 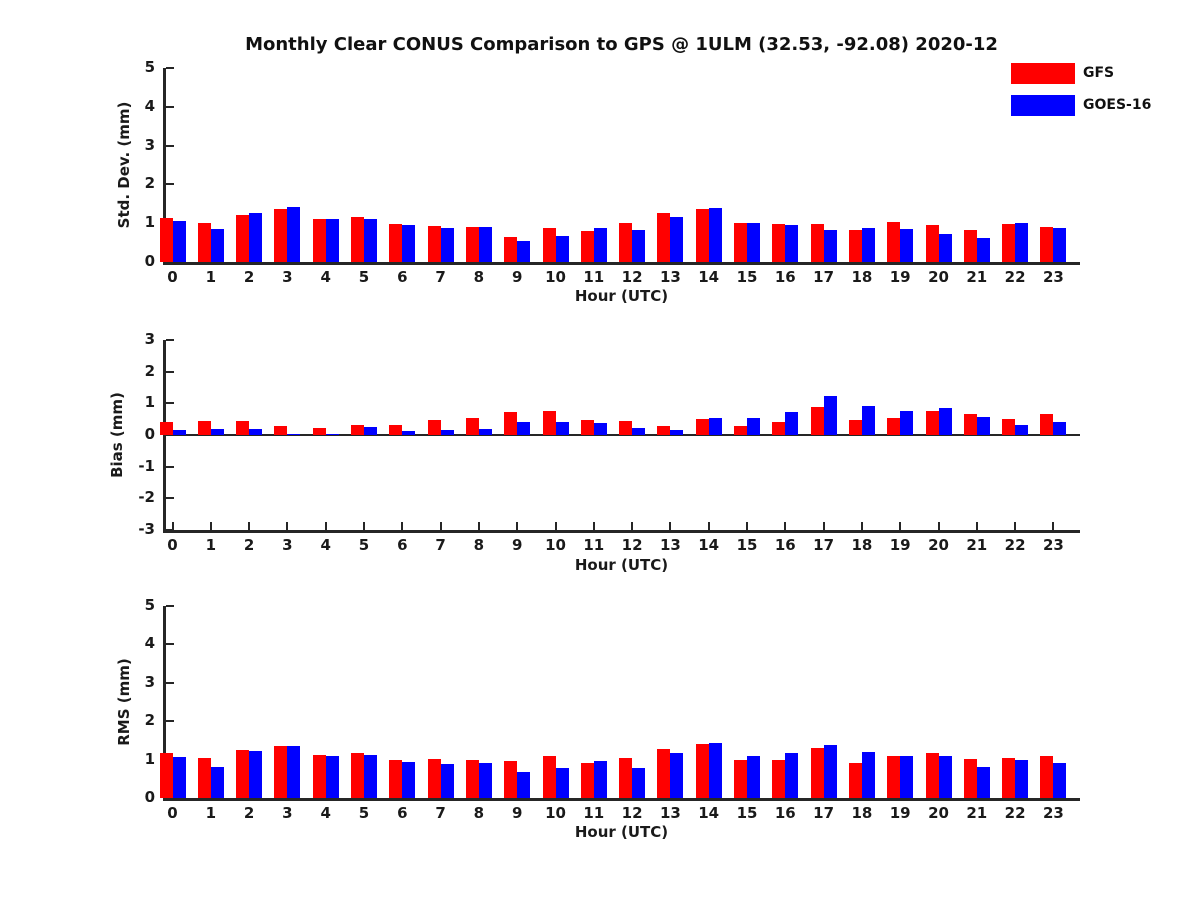 I want to click on x-tick-label: 0, so click(x=172, y=545).